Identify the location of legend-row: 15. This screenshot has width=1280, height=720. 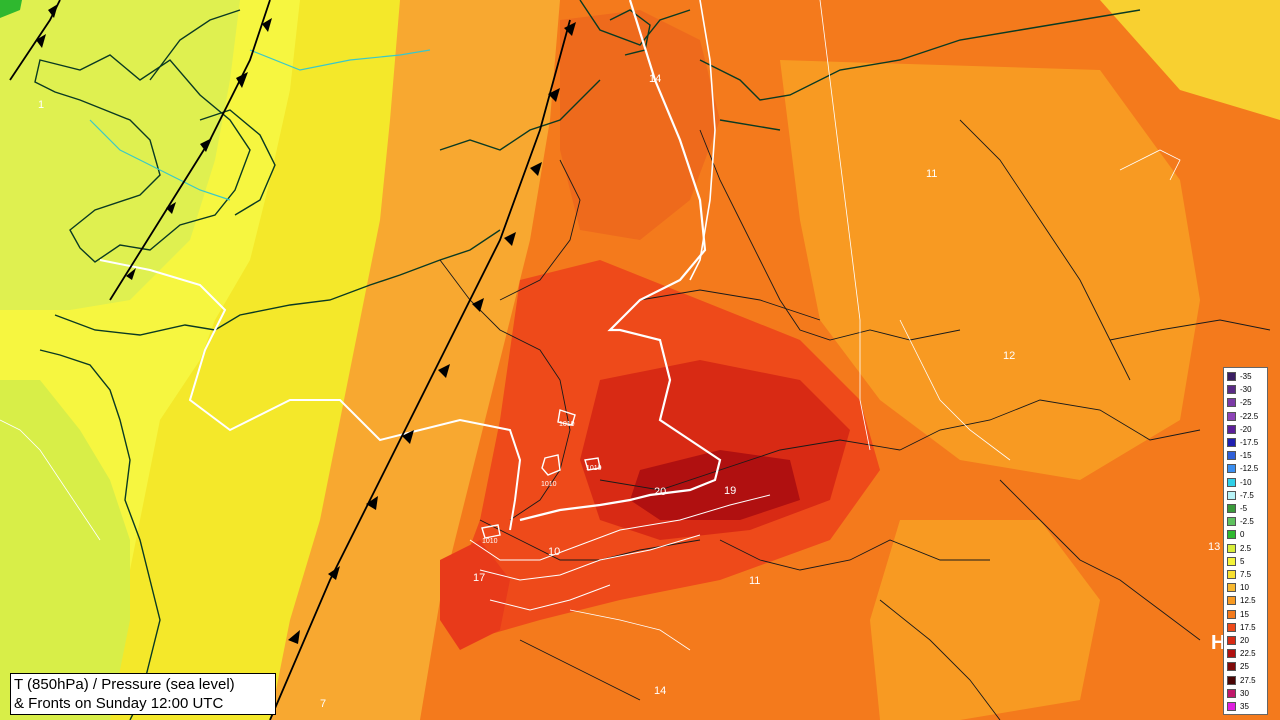
(1247, 614).